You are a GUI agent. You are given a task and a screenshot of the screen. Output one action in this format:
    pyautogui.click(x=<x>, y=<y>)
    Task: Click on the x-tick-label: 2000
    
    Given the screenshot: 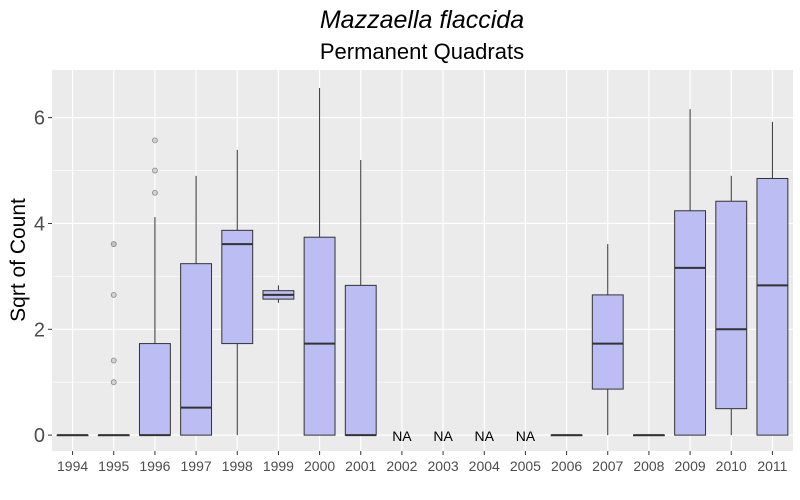 What is the action you would take?
    pyautogui.click(x=319, y=466)
    